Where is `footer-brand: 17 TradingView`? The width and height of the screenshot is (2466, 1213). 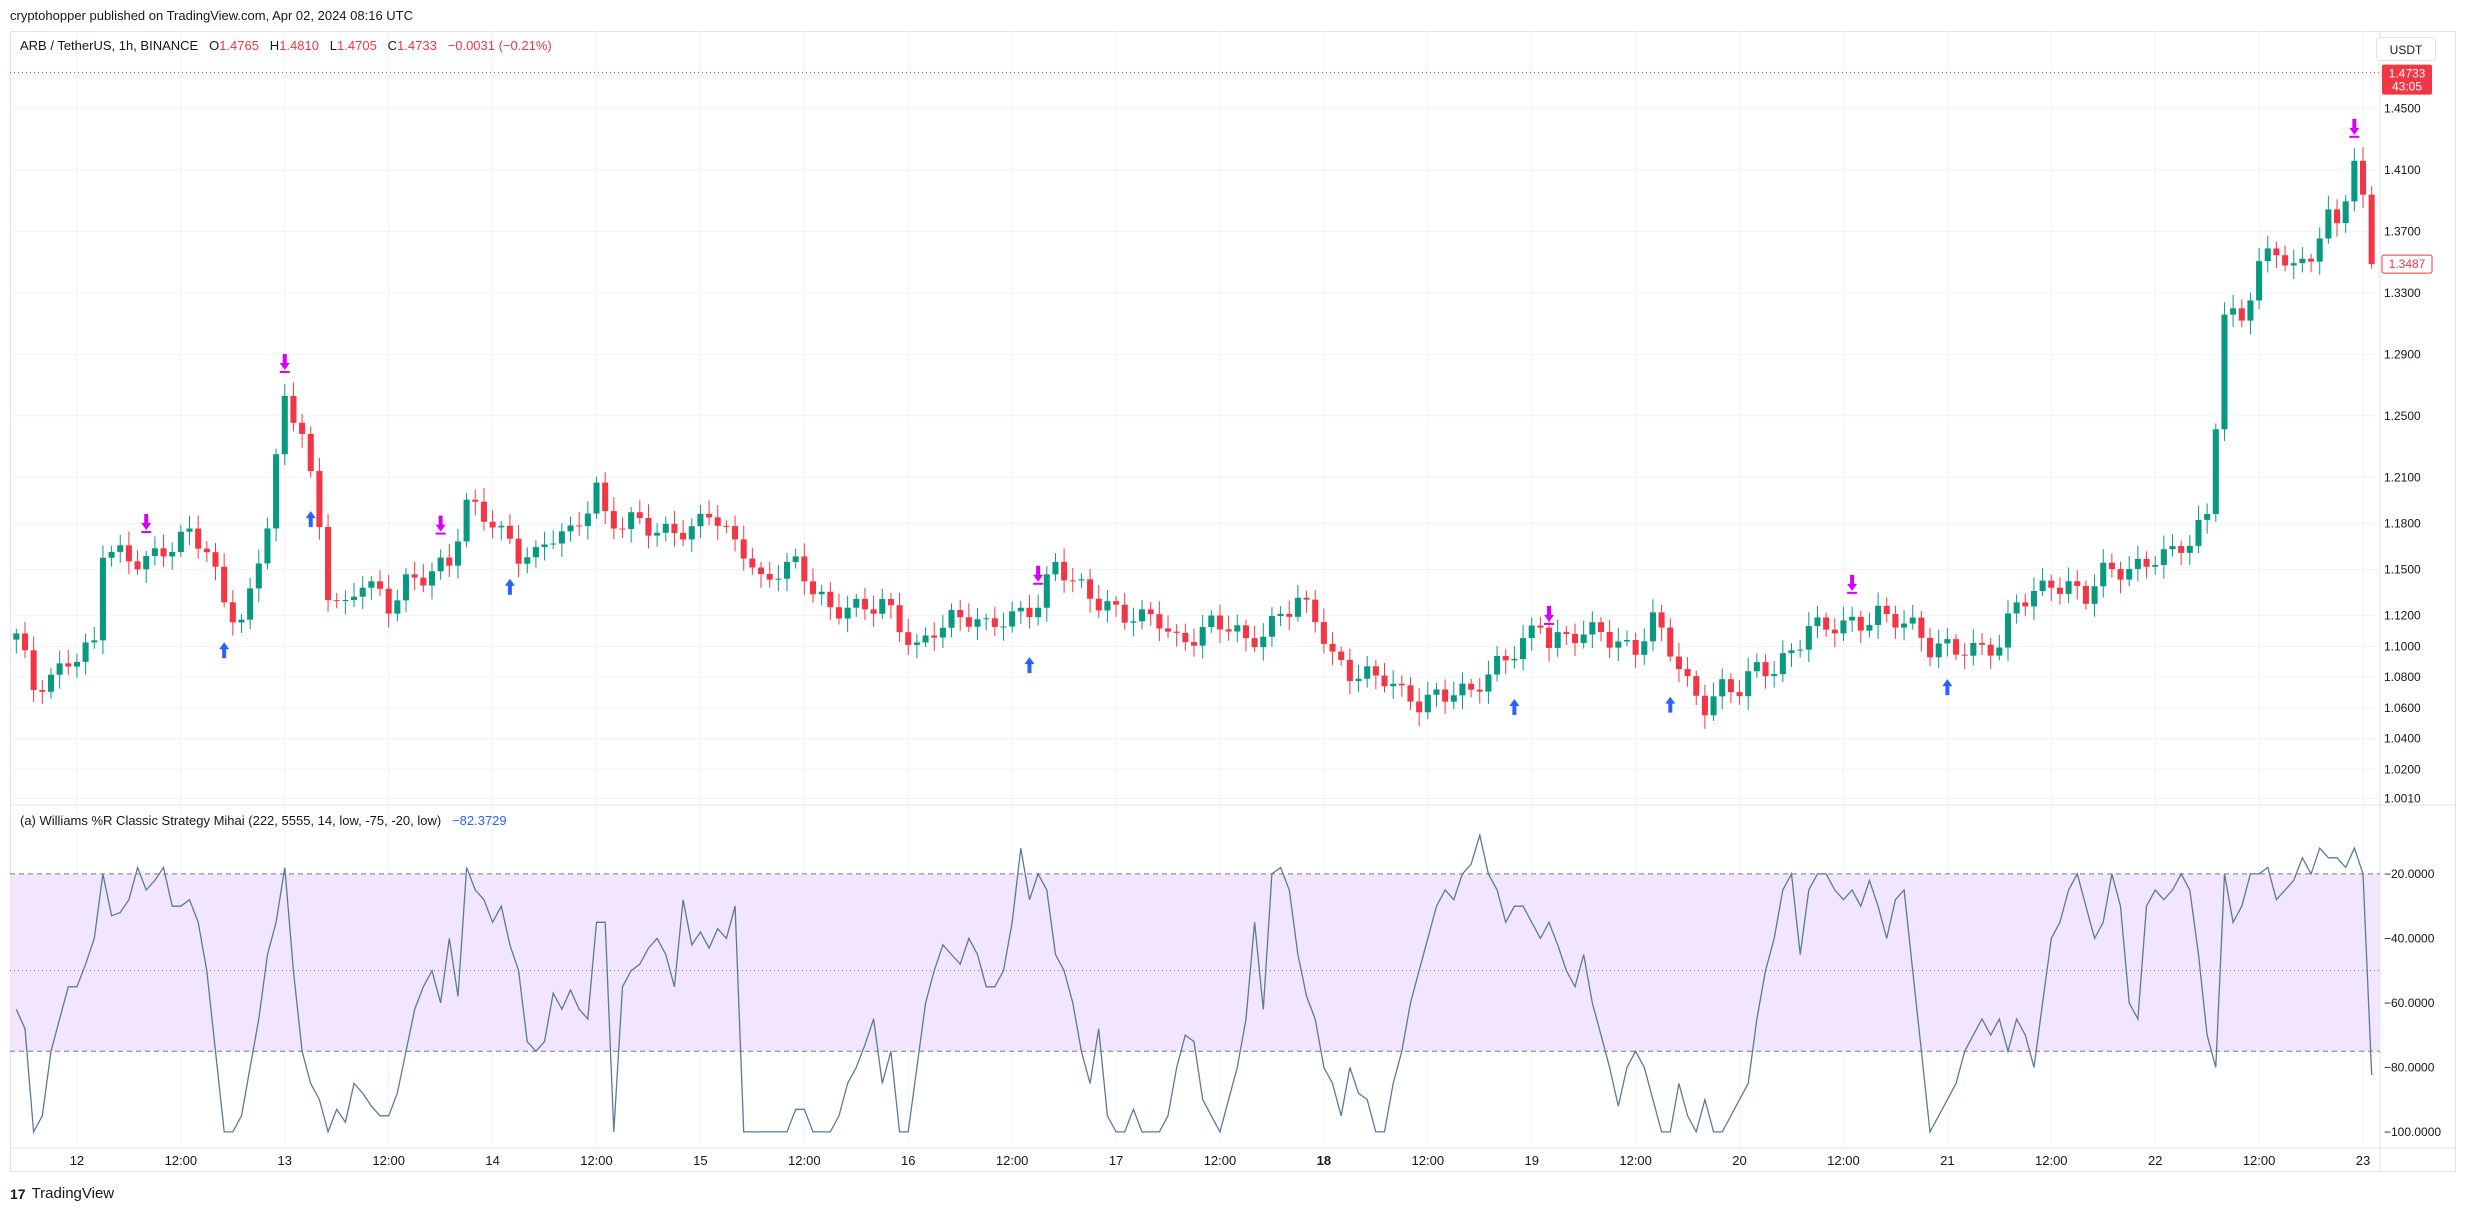 footer-brand: 17 TradingView is located at coordinates (62, 1193).